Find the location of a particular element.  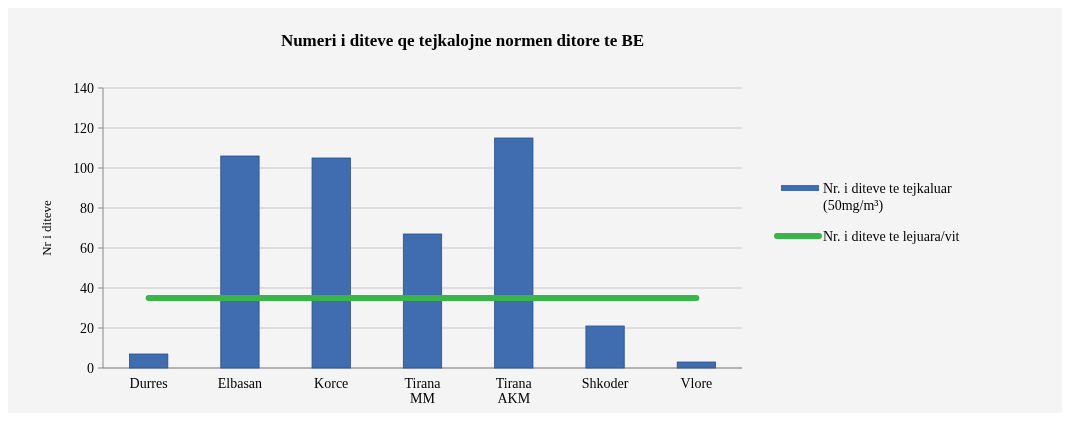

y-tick-label: 40 is located at coordinates (87, 288).